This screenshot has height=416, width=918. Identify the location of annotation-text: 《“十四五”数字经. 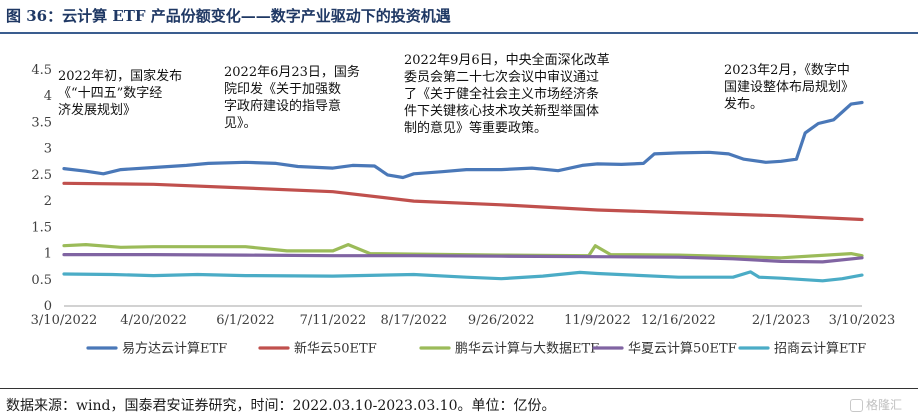
(110, 93).